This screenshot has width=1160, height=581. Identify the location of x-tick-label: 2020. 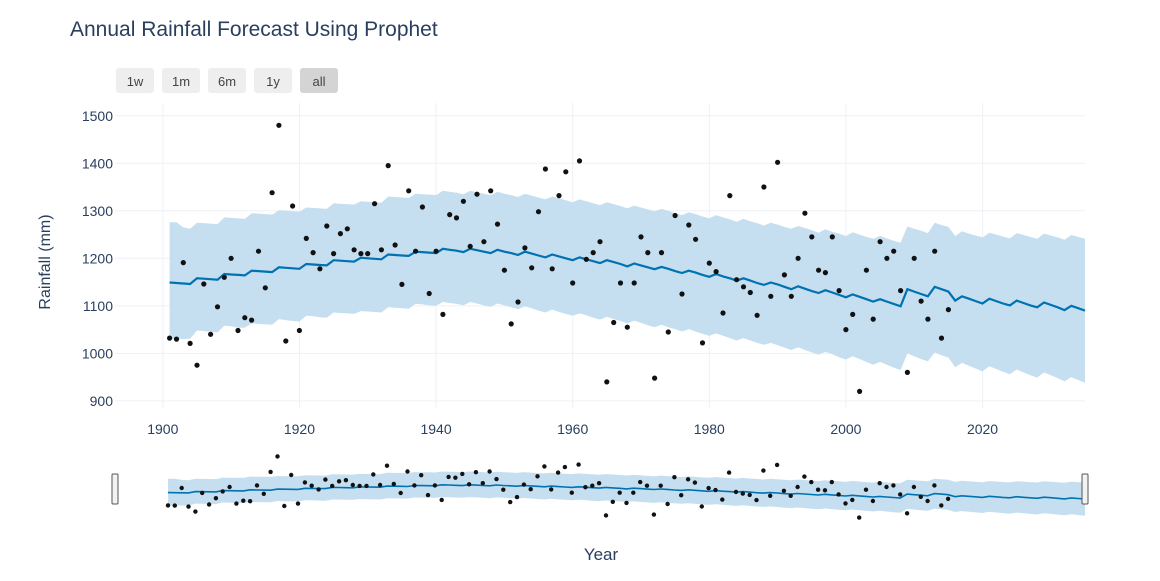
(982, 429).